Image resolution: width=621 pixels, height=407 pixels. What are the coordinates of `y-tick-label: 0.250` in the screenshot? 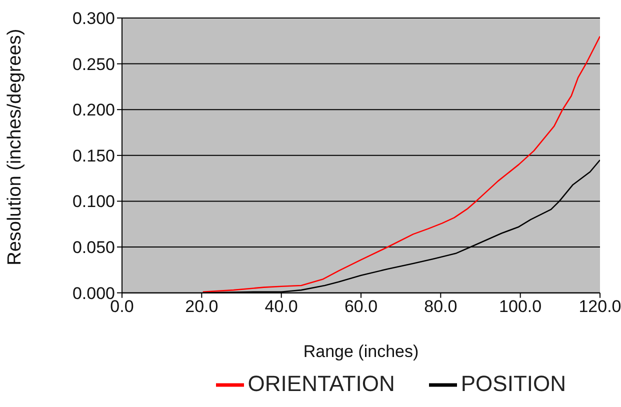 It's located at (93, 64).